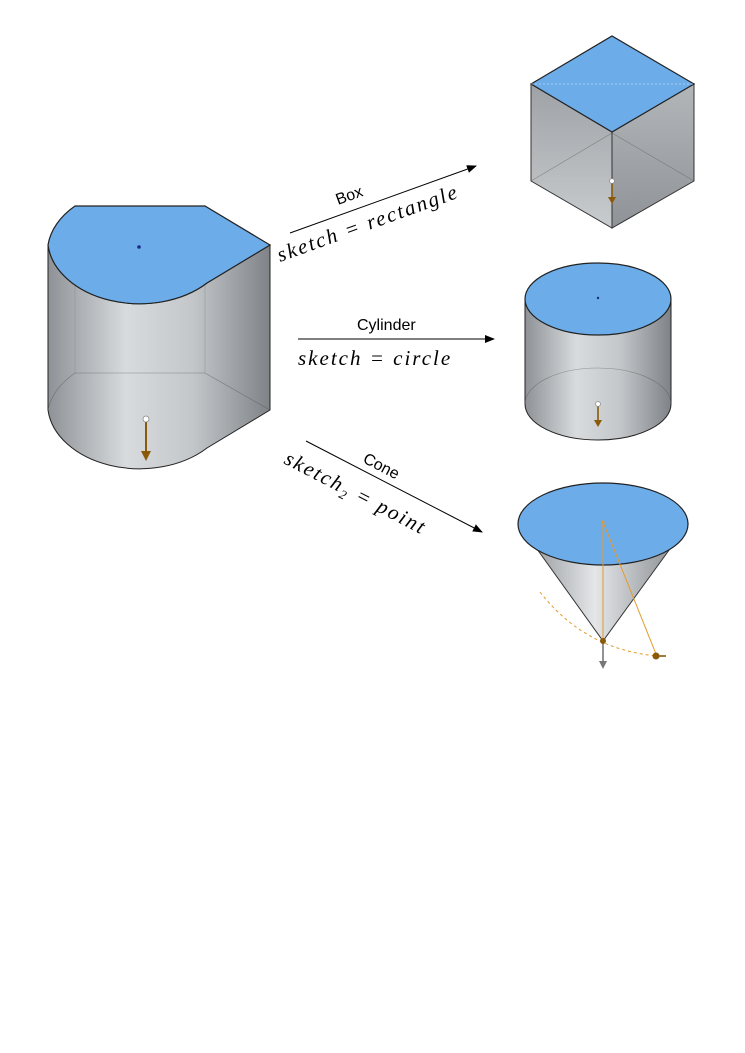 This screenshot has width=745, height=1053. What do you see at coordinates (598, 369) in the screenshot?
I see `cylinder-side-face` at bounding box center [598, 369].